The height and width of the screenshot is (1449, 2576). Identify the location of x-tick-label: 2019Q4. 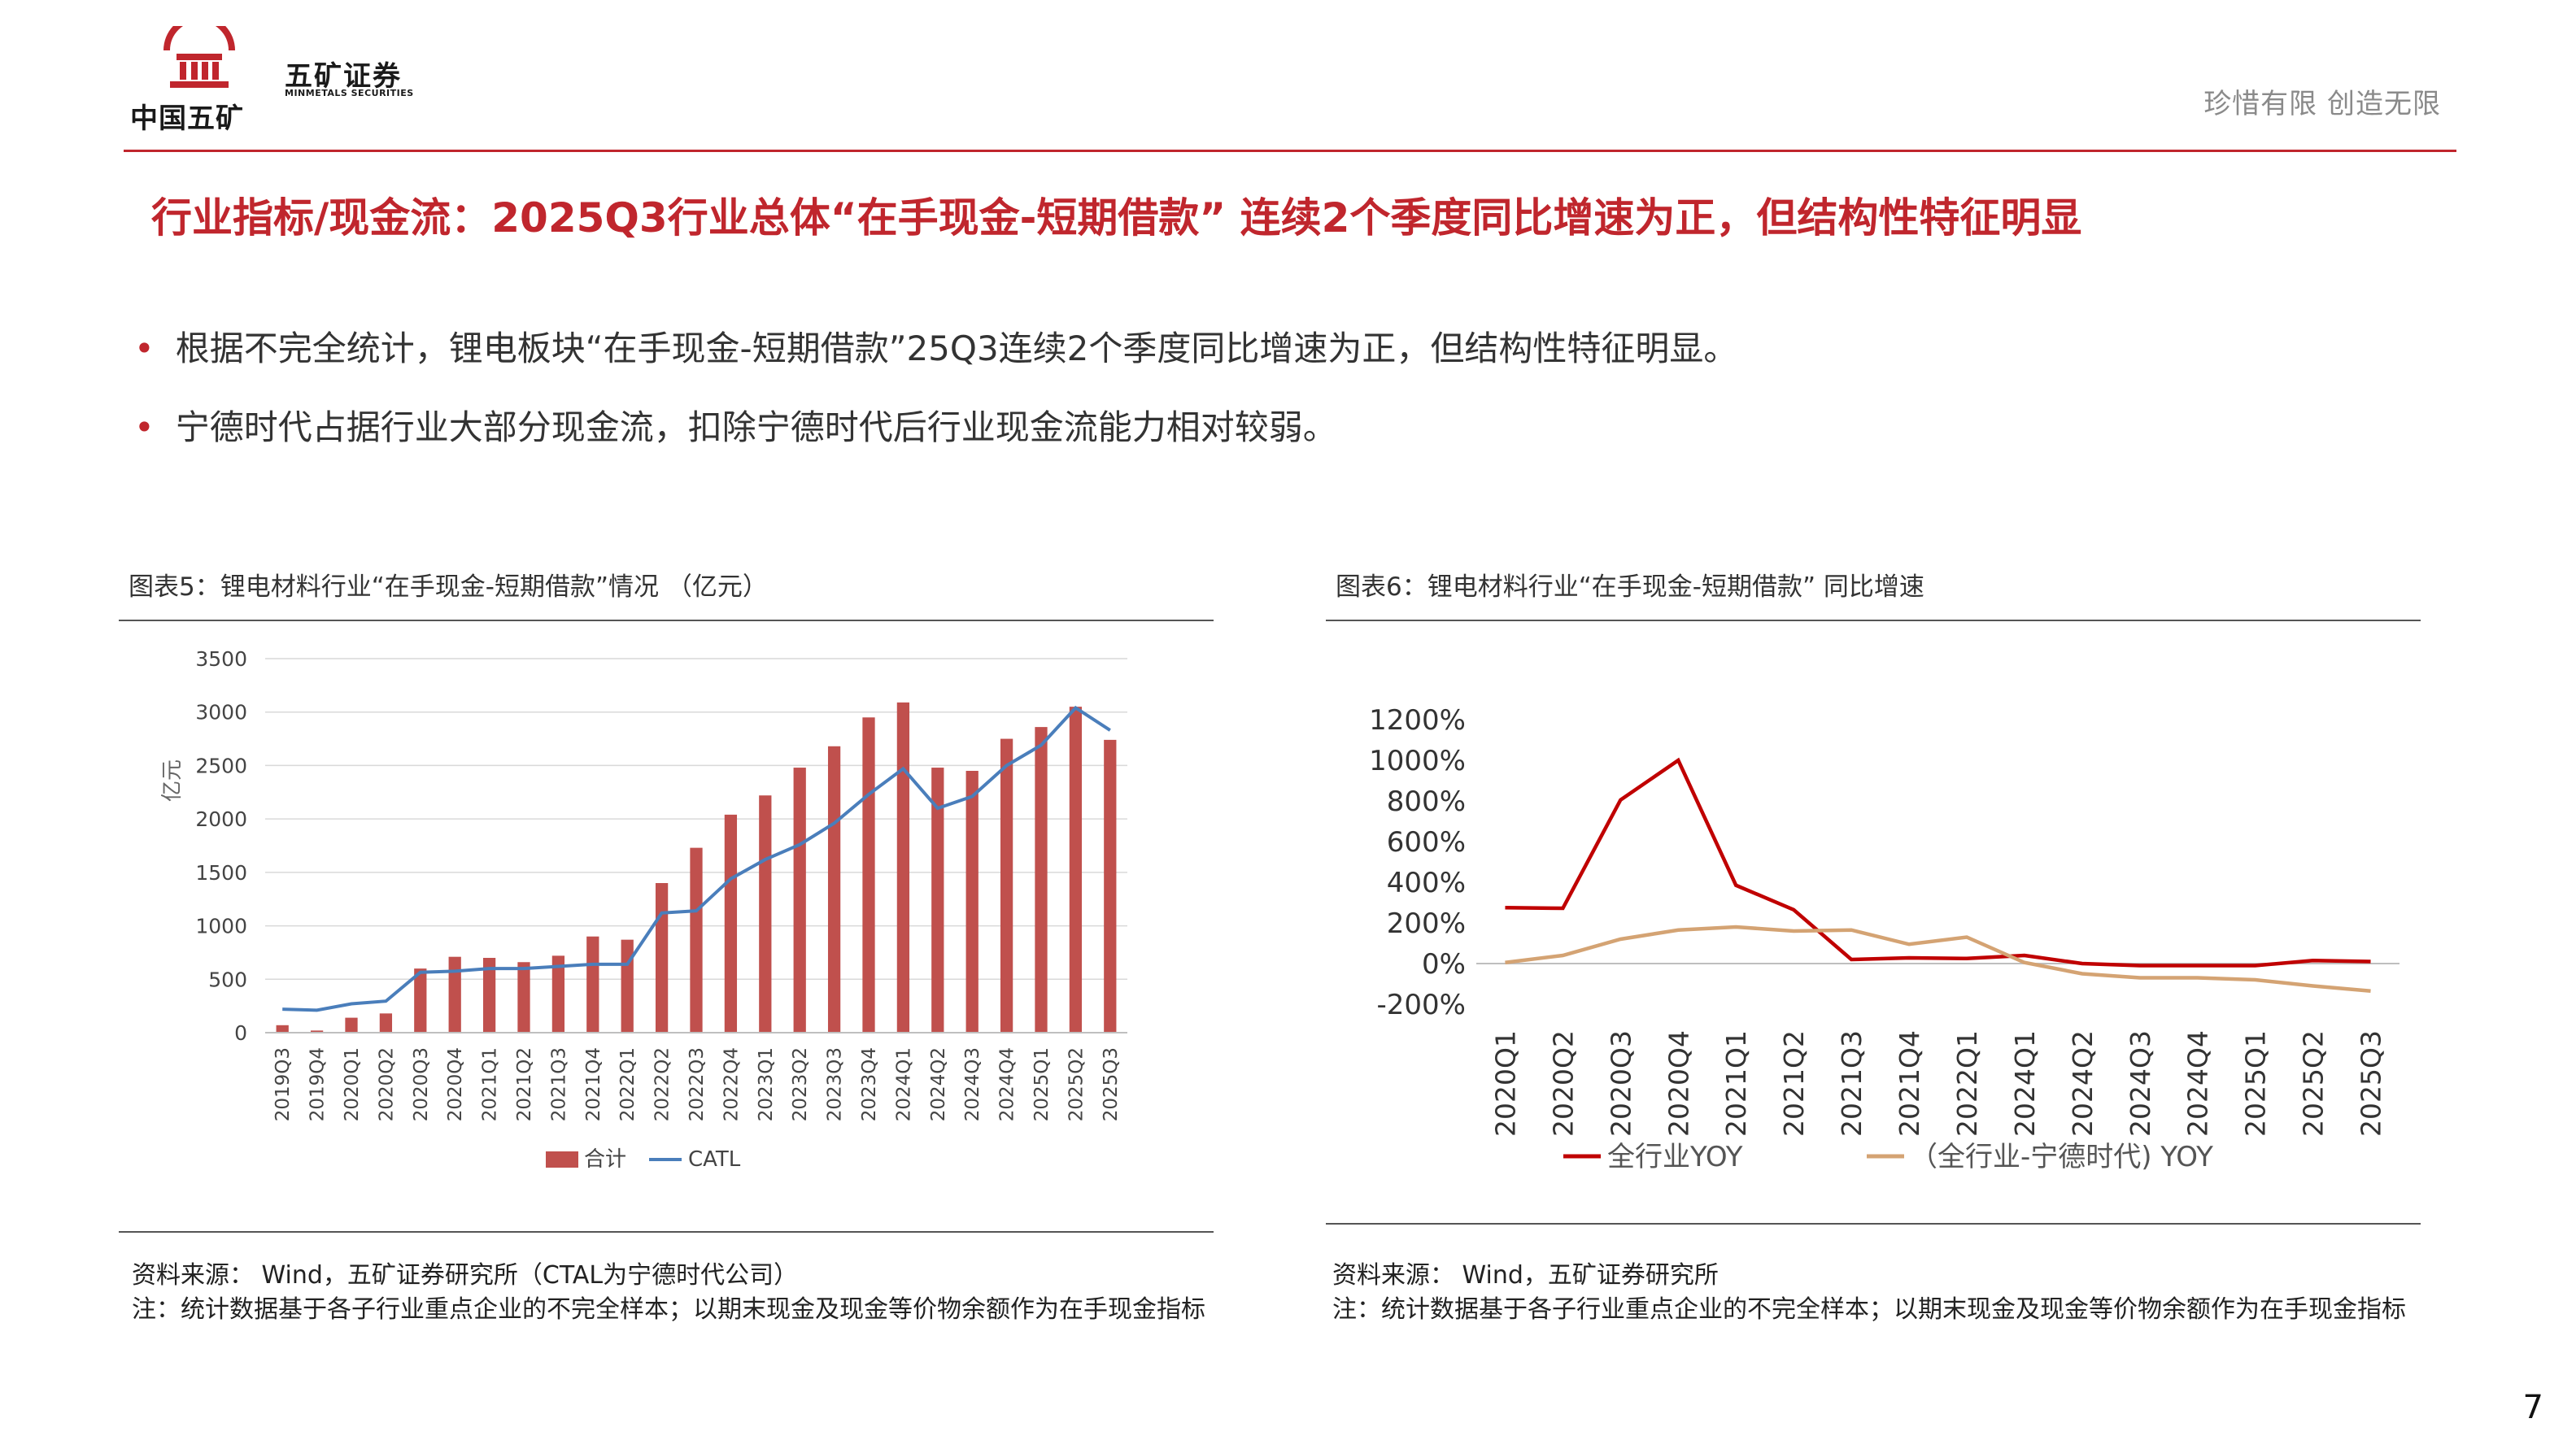
(318, 1084).